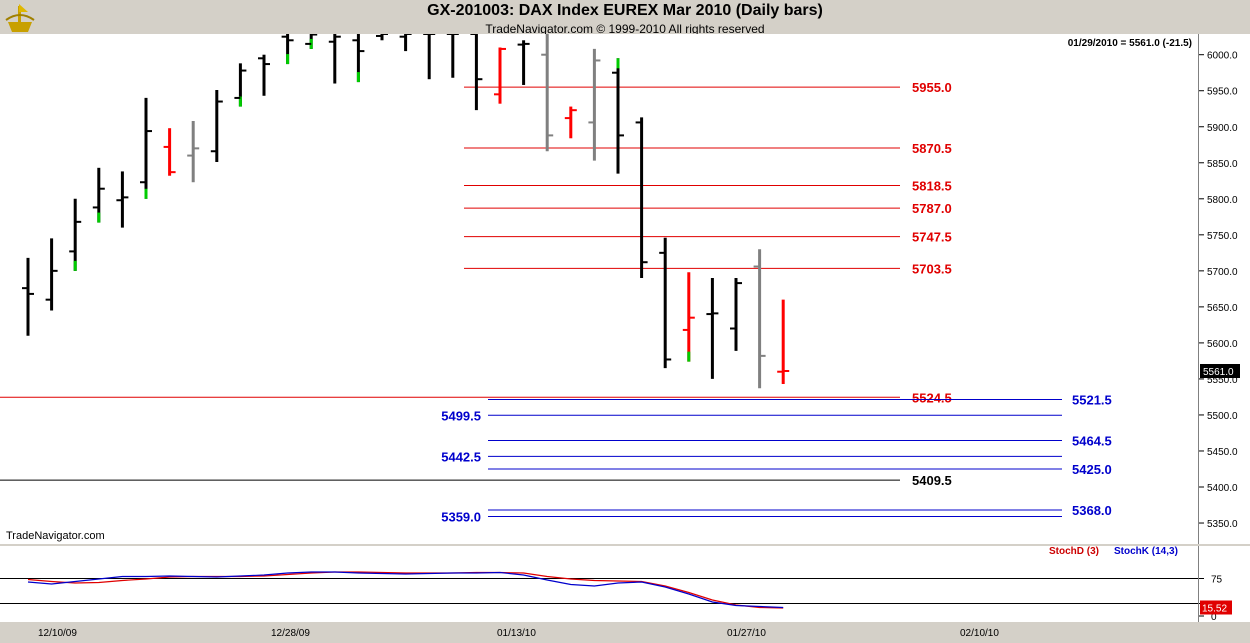 Image resolution: width=1250 pixels, height=643 pixels. What do you see at coordinates (1222, 128) in the screenshot?
I see `price-tick-label: 5900.0` at bounding box center [1222, 128].